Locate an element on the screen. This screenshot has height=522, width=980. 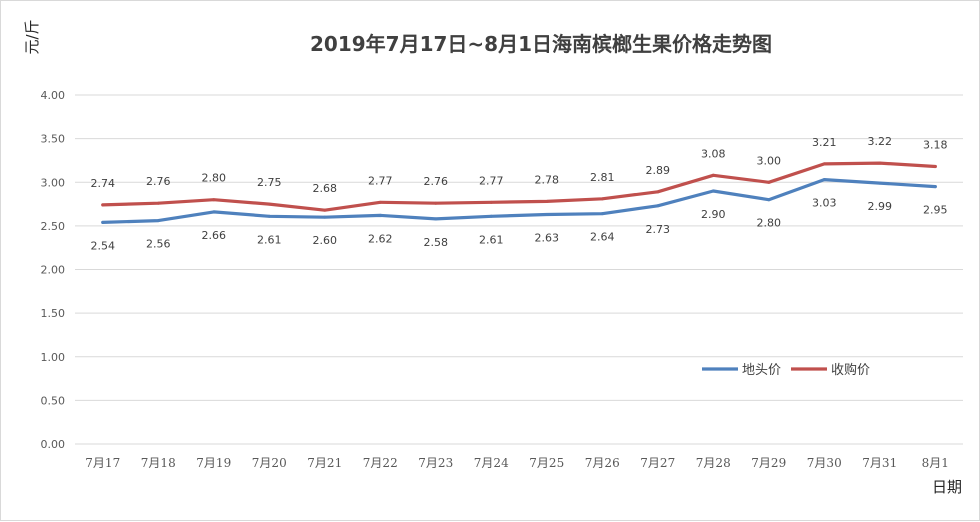
x-tick-label: 7月26 is located at coordinates (602, 463).